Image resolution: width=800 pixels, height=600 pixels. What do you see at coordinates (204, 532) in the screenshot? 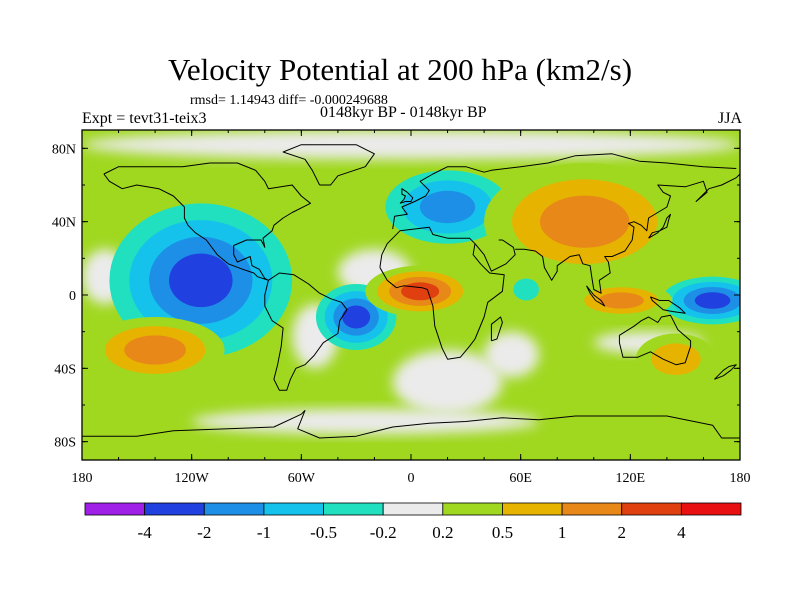
I see `colorbar-label: -2` at bounding box center [204, 532].